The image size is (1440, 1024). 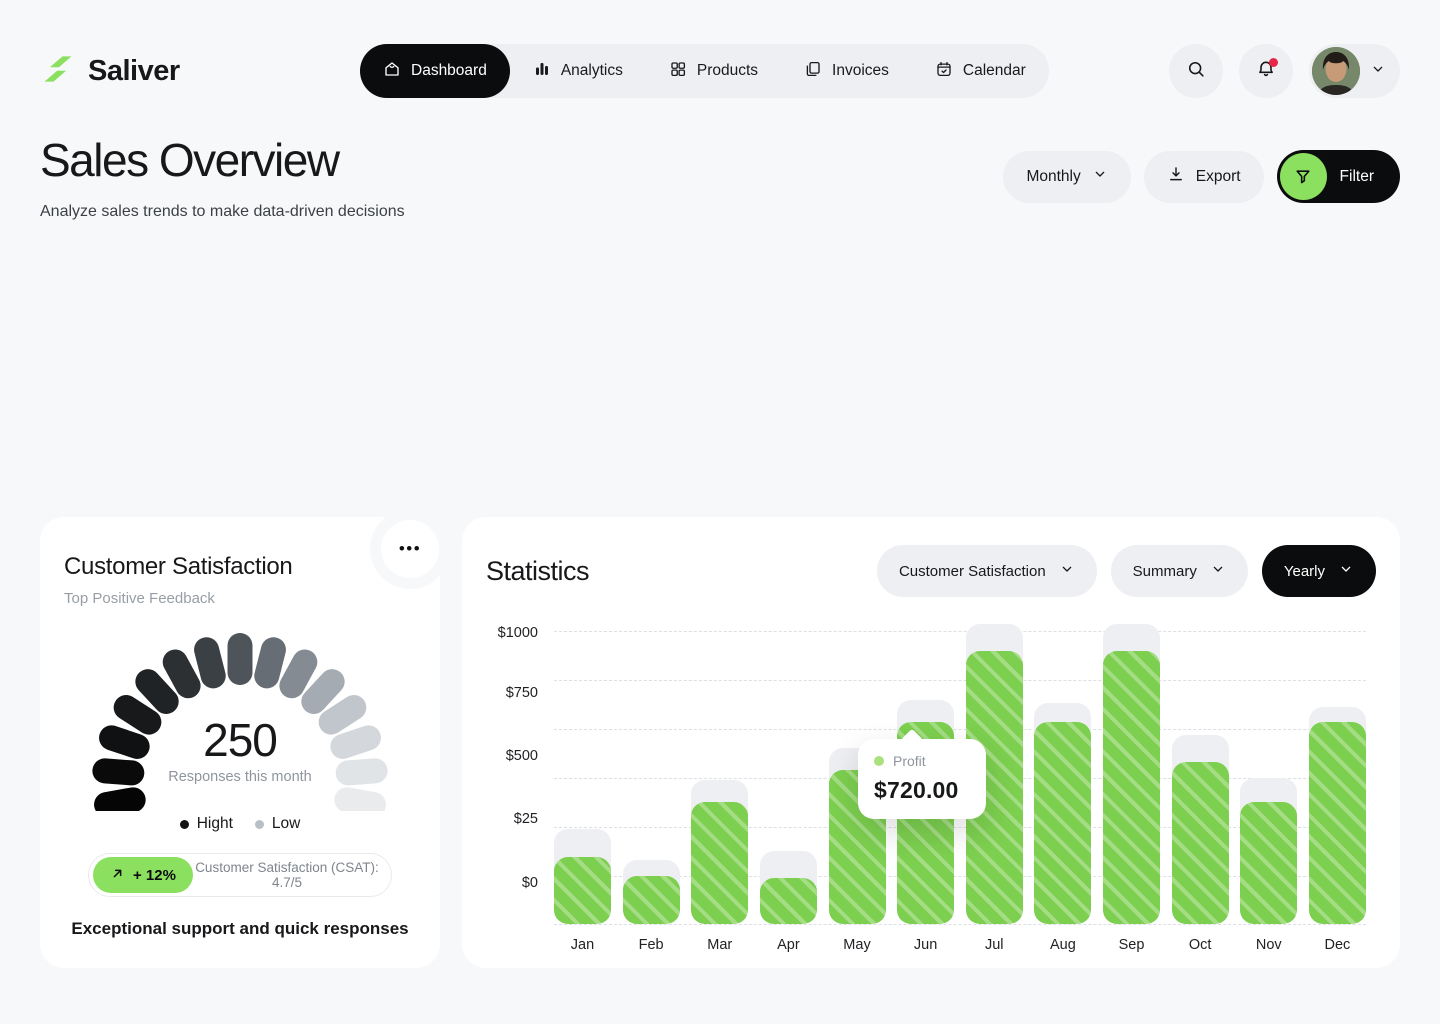 I want to click on period-dropdown: Monthly, so click(x=1067, y=176).